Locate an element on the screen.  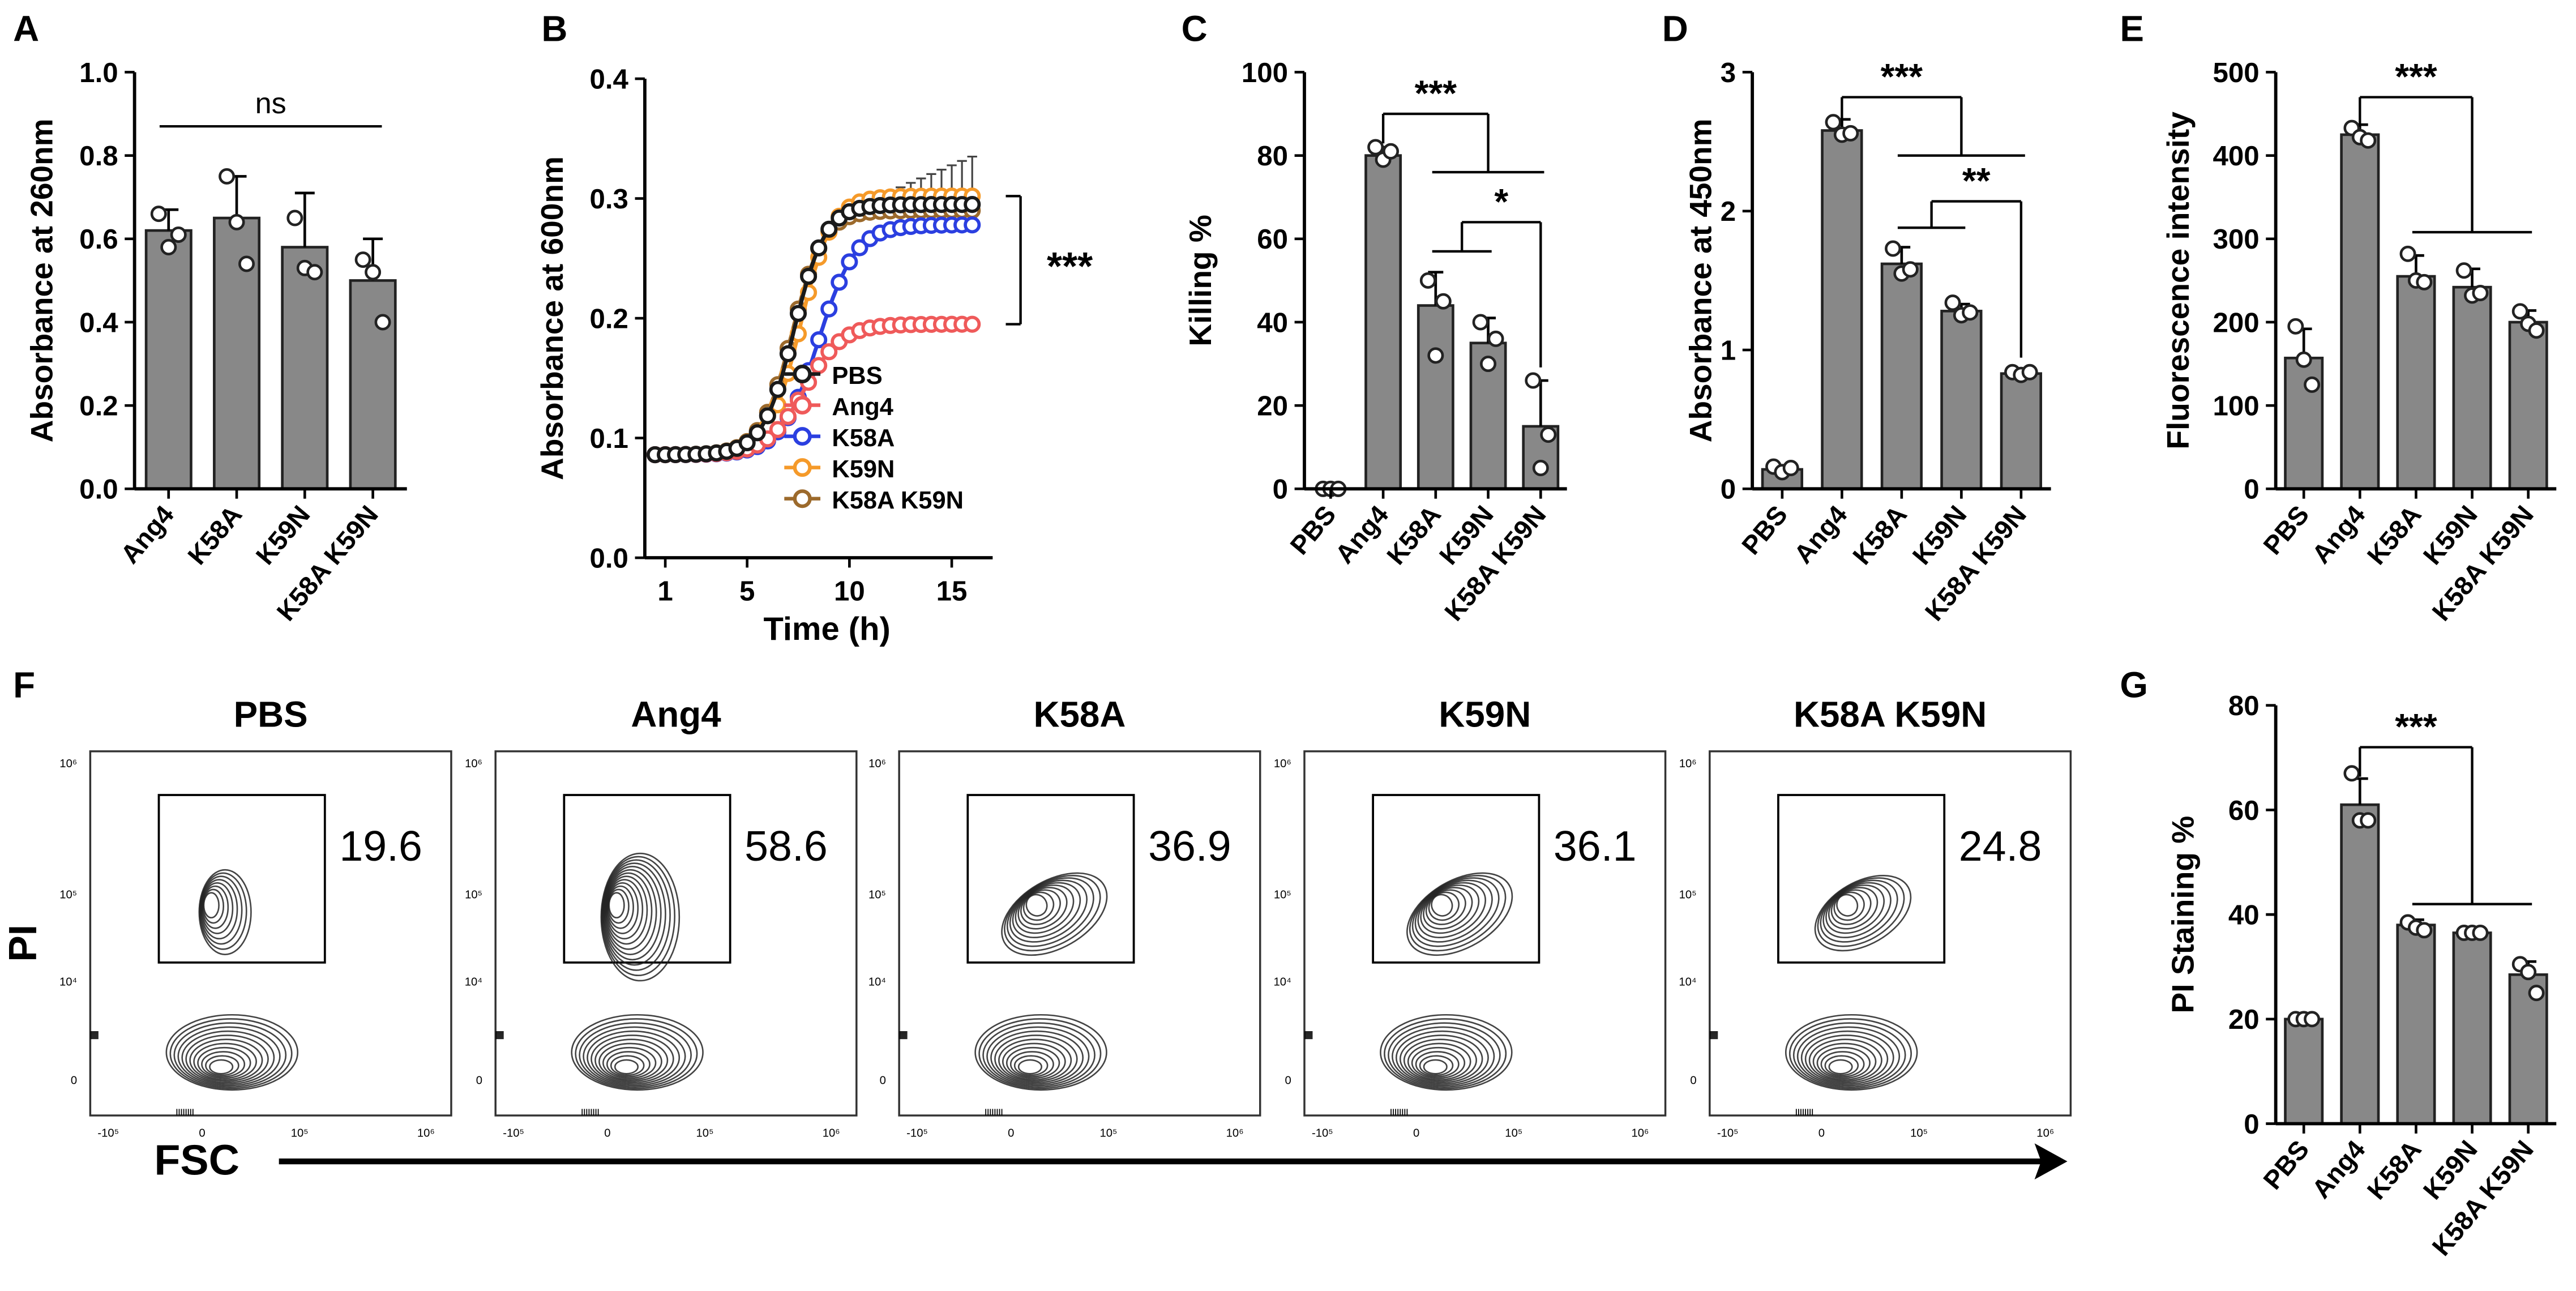
x-tick-label: K58A is located at coordinates (2394, 535).